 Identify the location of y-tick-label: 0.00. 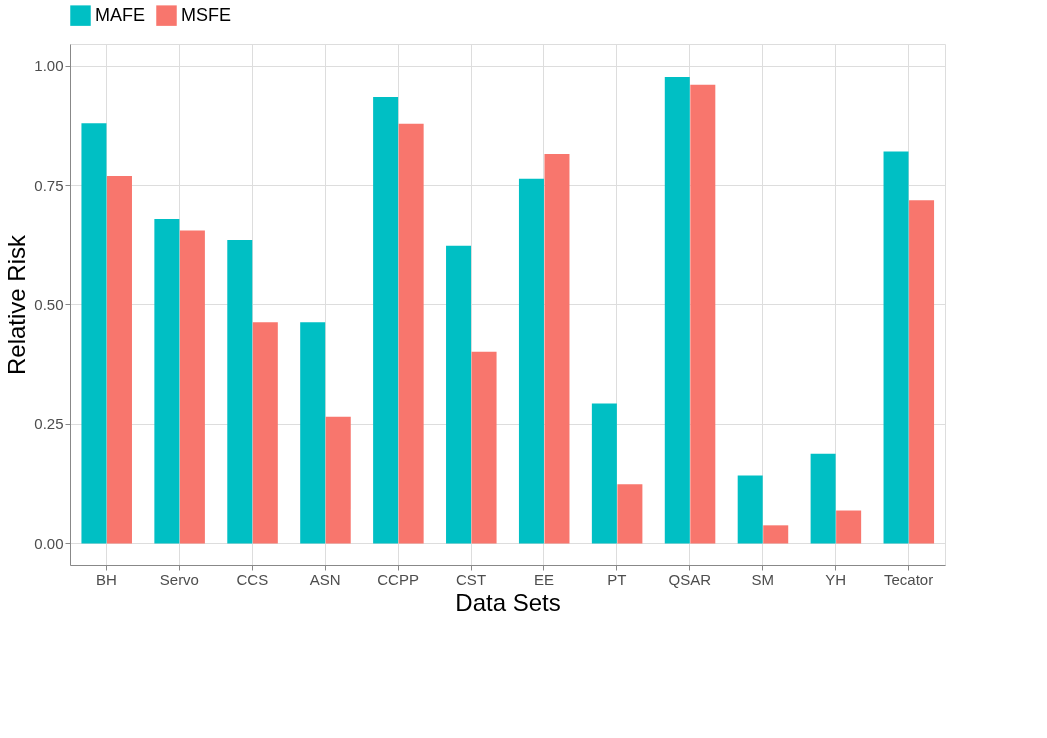
(49, 543).